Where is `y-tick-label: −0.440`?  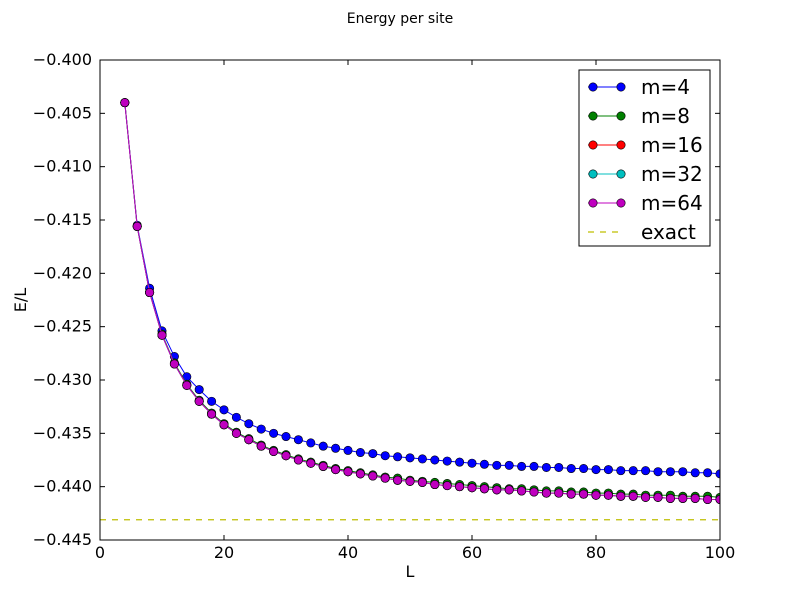 y-tick-label: −0.440 is located at coordinates (62, 486).